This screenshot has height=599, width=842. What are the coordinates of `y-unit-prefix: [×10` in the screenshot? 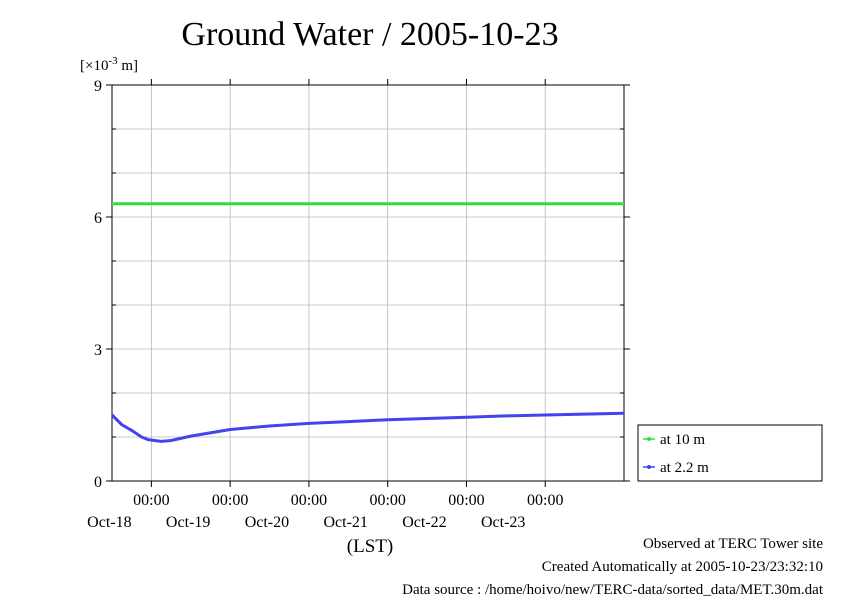 It's located at (94, 66).